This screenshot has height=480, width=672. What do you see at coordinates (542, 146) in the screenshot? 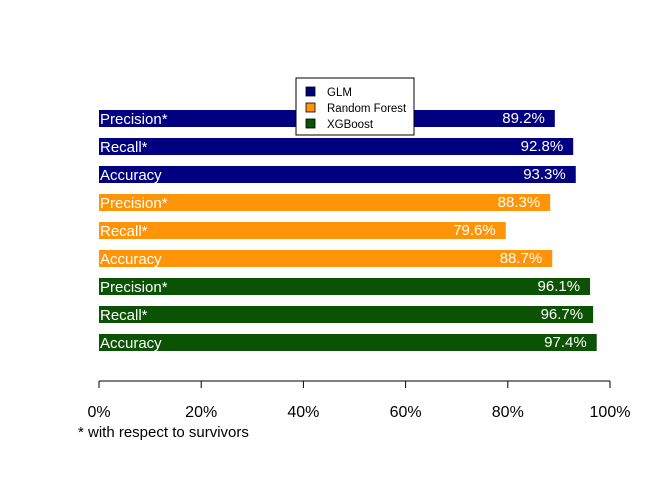
I see `bar-value-label: 92.8%` at bounding box center [542, 146].